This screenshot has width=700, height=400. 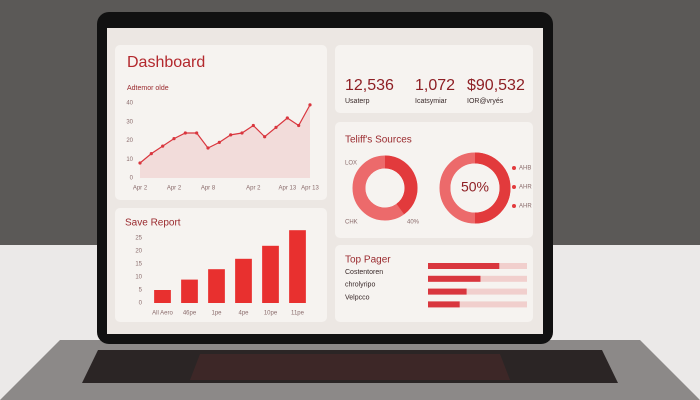 What do you see at coordinates (138, 265) in the screenshot?
I see `y-tick-label: 15` at bounding box center [138, 265].